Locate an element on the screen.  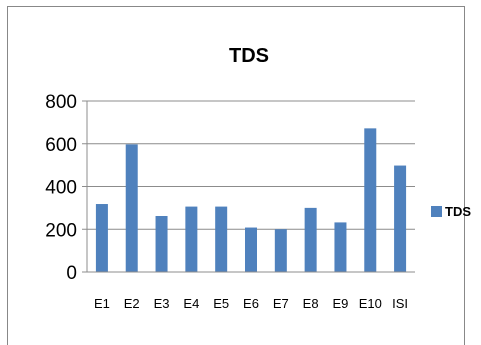
x-tick-label: E3 is located at coordinates (162, 303).